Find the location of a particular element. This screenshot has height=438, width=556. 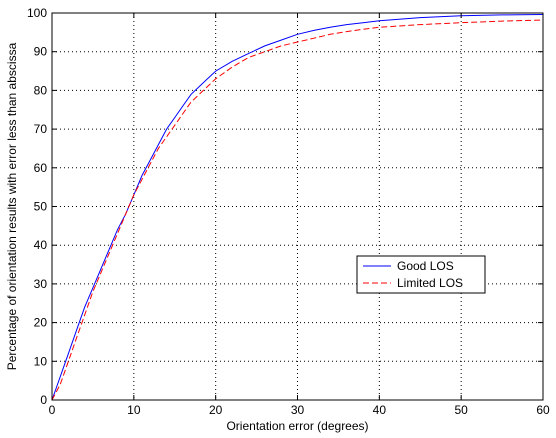

y-tick-label: 80 is located at coordinates (41, 90).